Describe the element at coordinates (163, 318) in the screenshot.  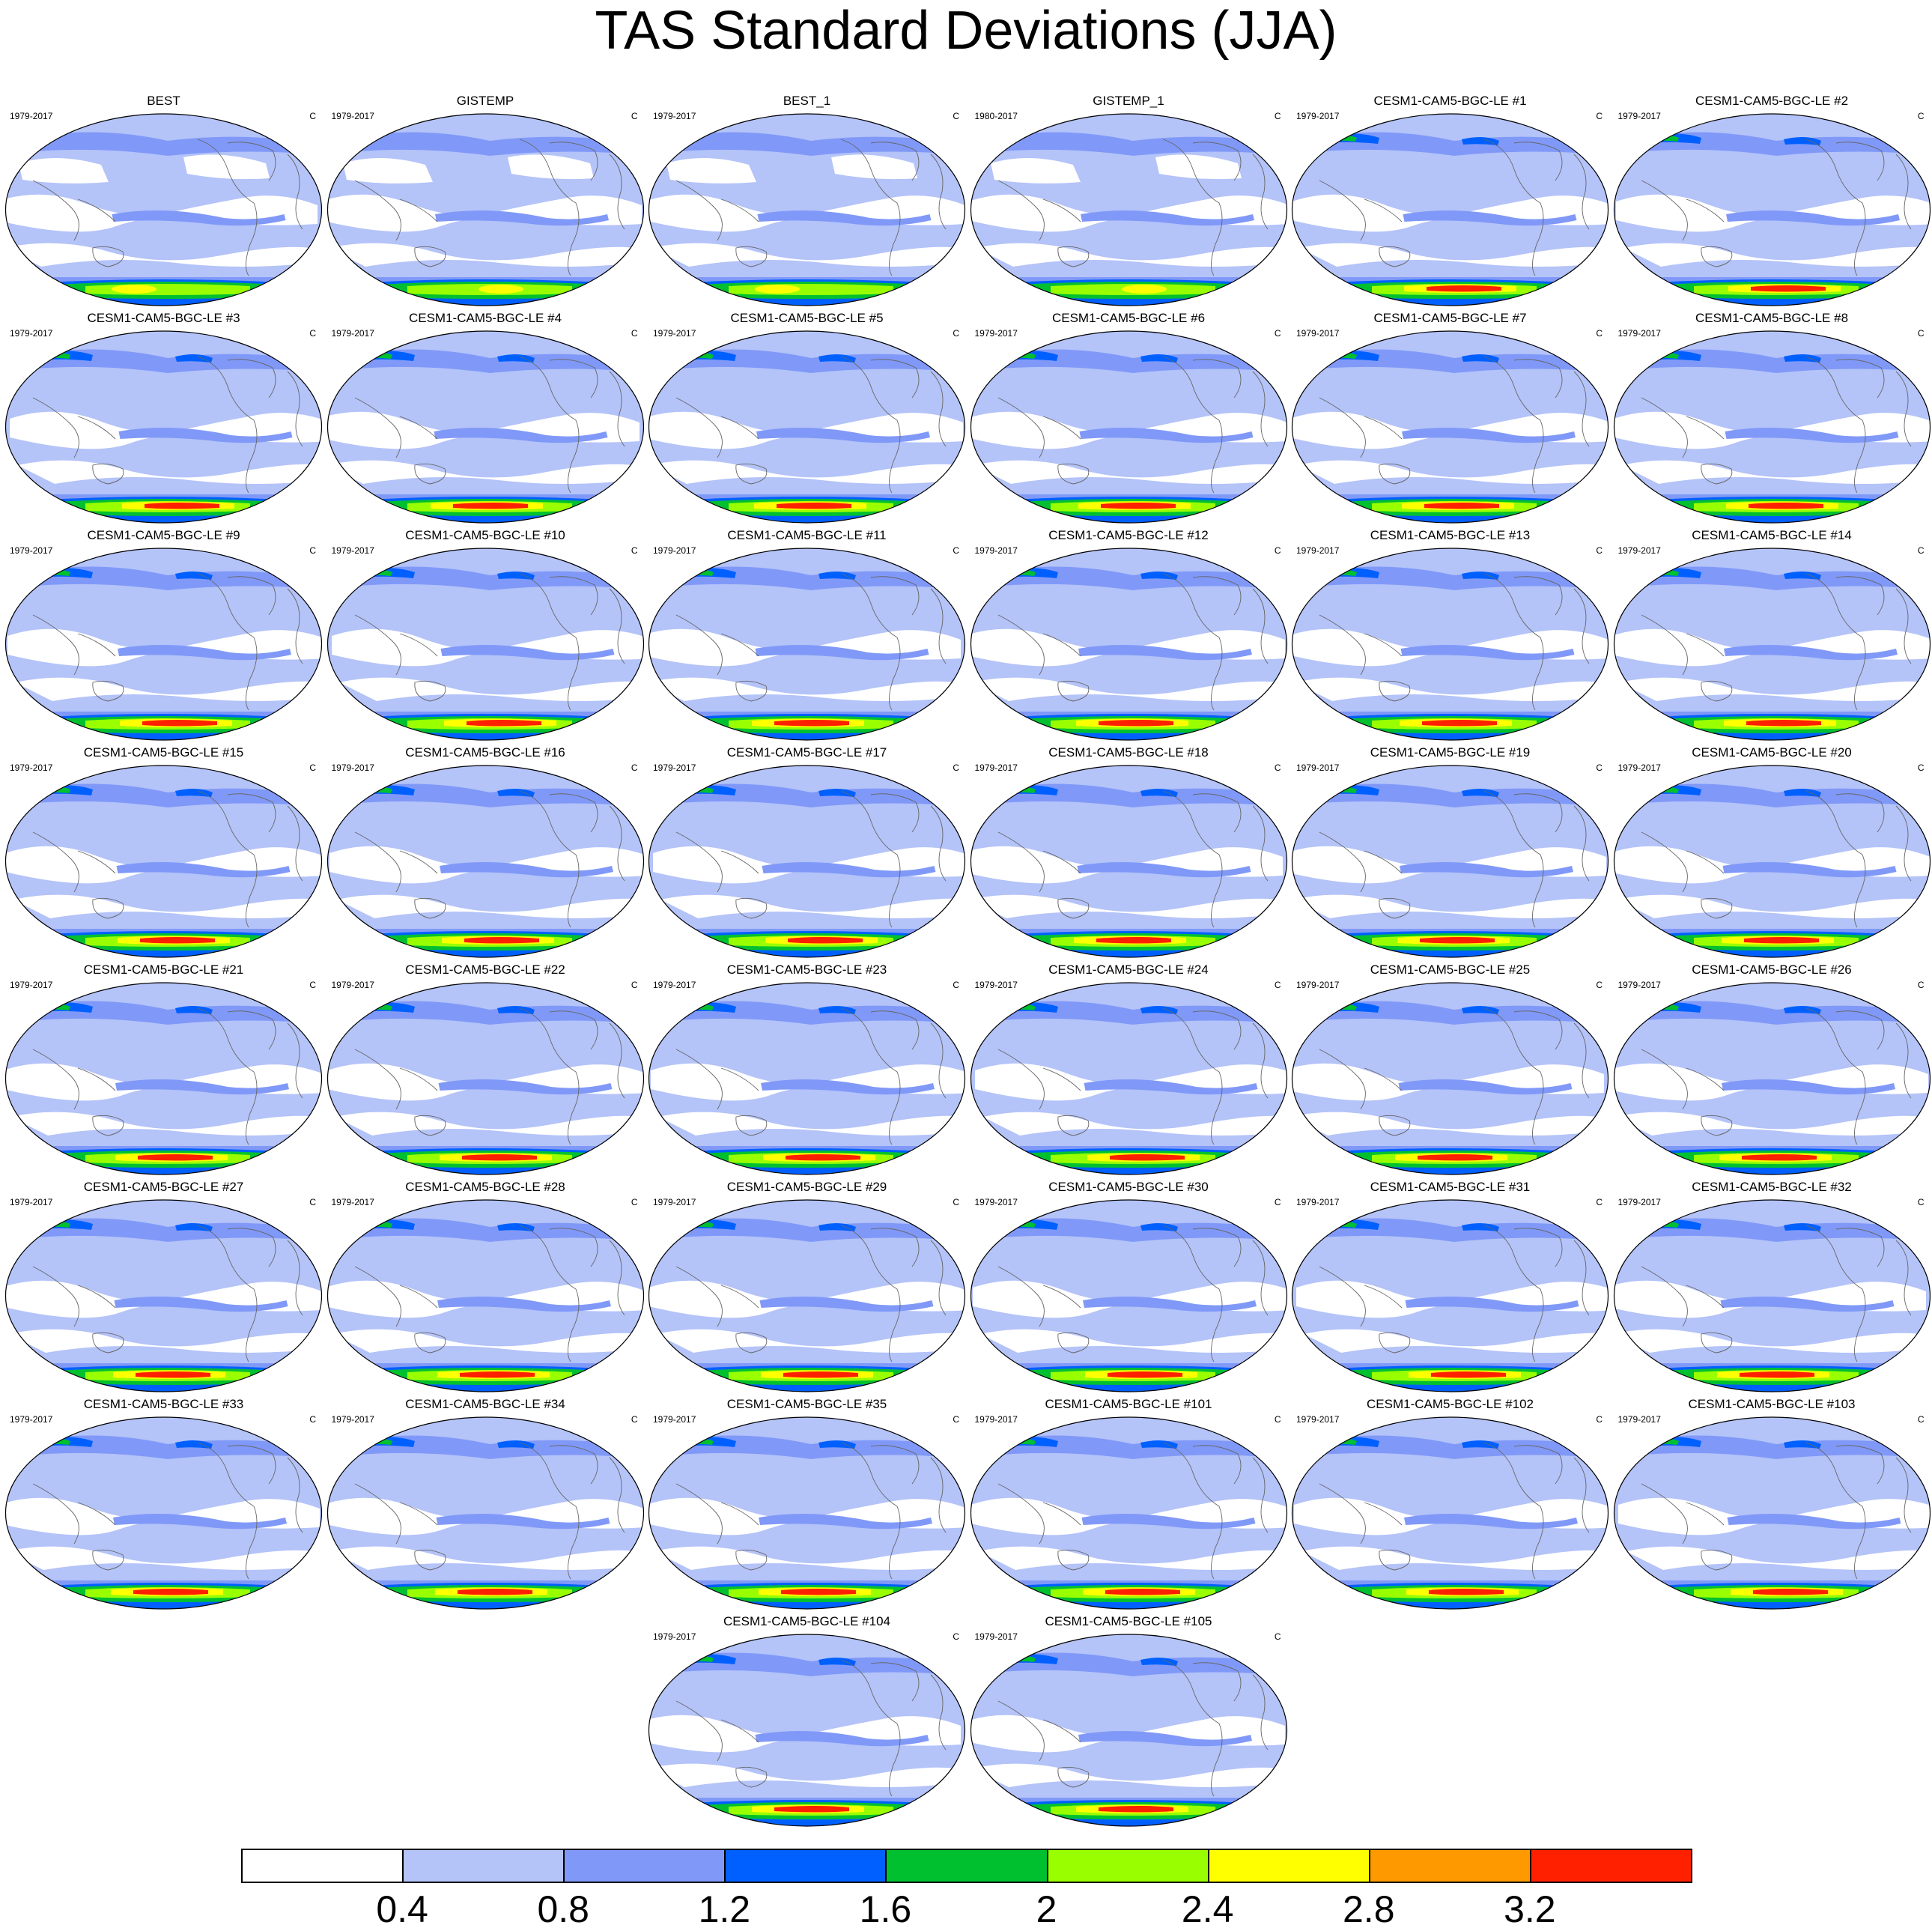
I see `panel-title: CESM1-CAM5-BGC-LE #3` at that location.